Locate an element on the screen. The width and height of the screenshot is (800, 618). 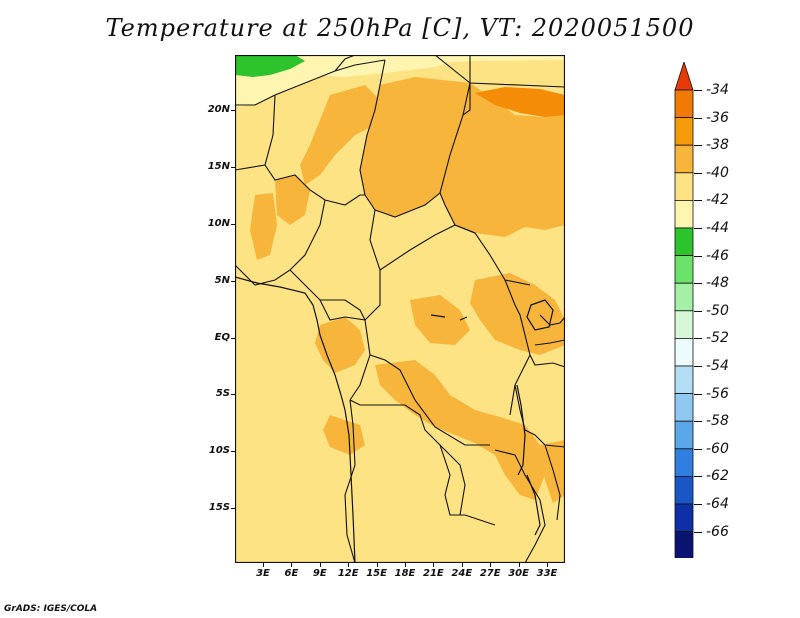
longitude-label: 21E is located at coordinates (433, 573).